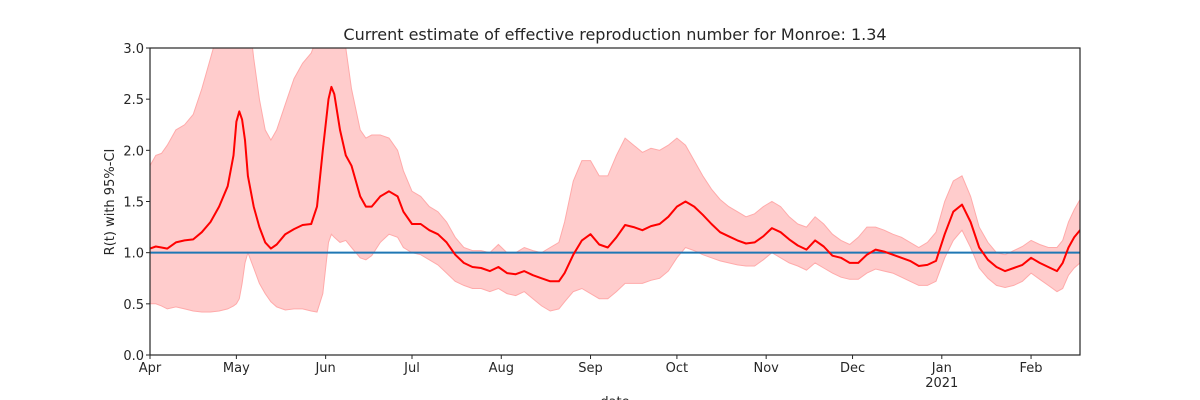  I want to click on x-tick-label: Jul, so click(411, 368).